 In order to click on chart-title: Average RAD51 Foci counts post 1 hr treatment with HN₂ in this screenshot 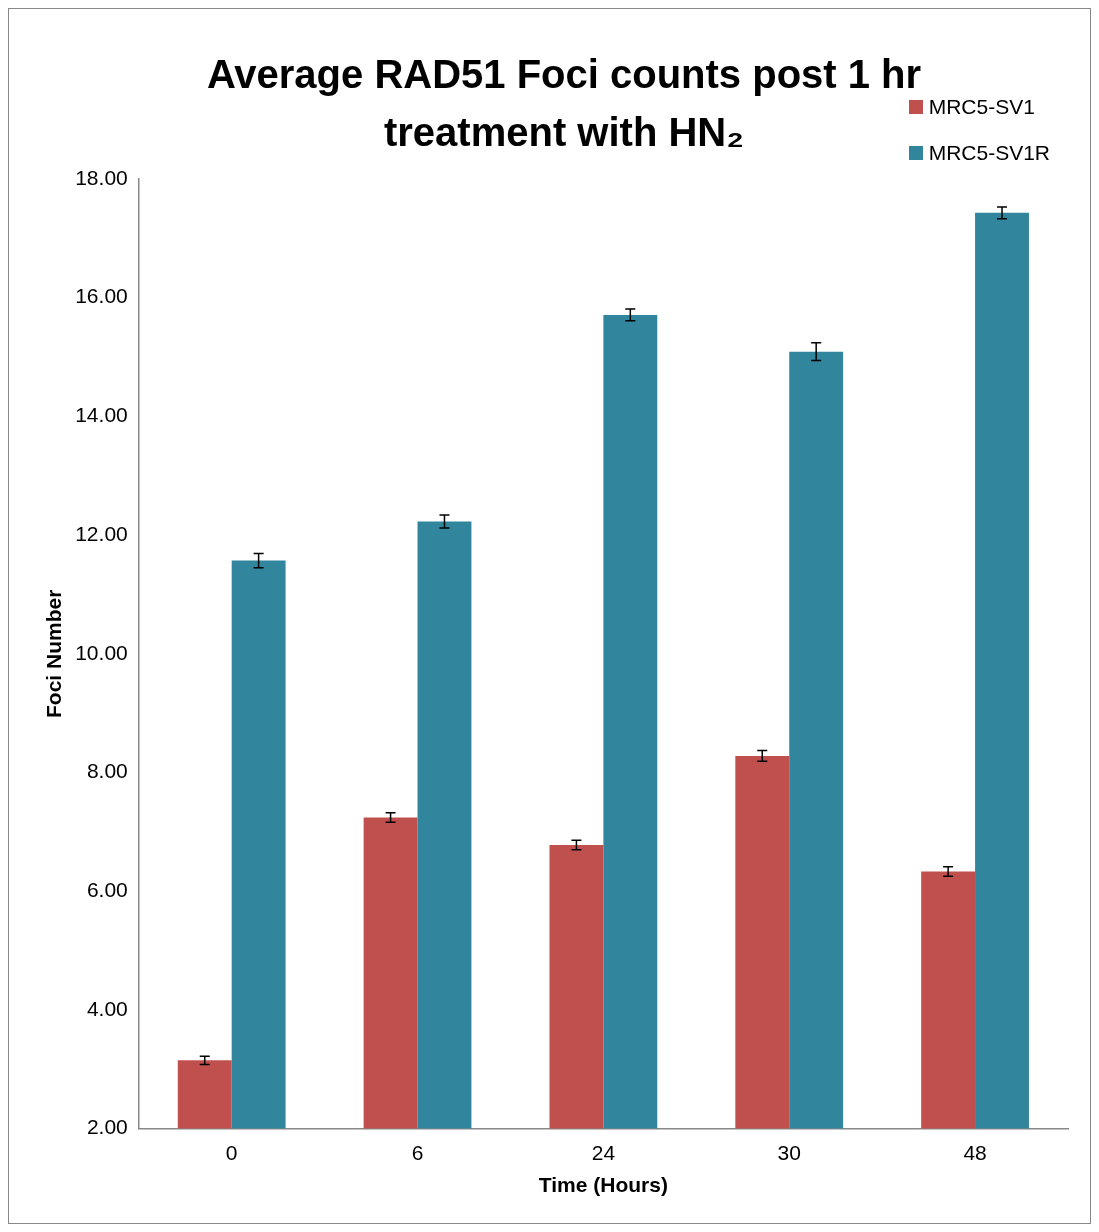, I will do `click(564, 103)`.